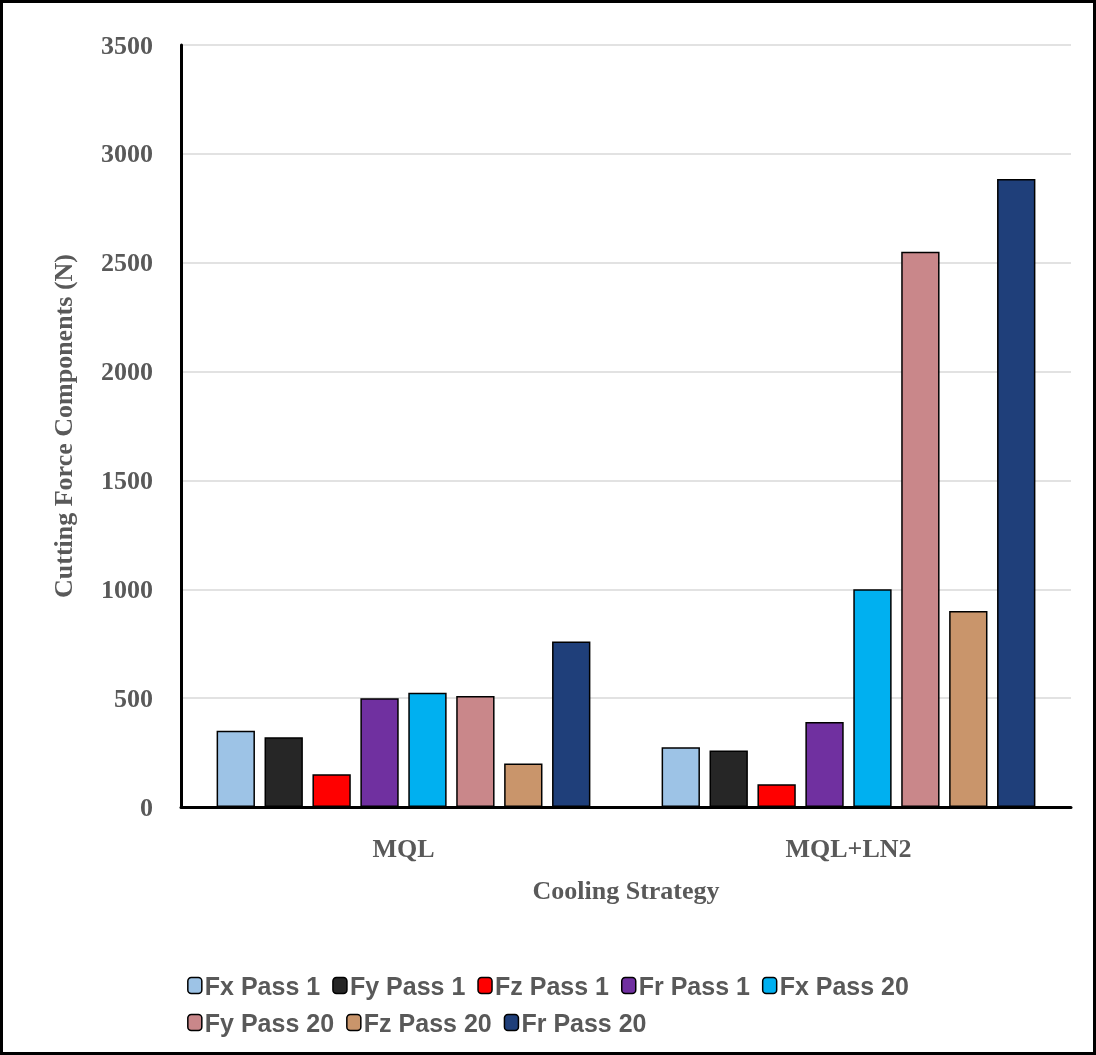  Describe the element at coordinates (146, 807) in the screenshot. I see `y-tick-label: 0` at that location.